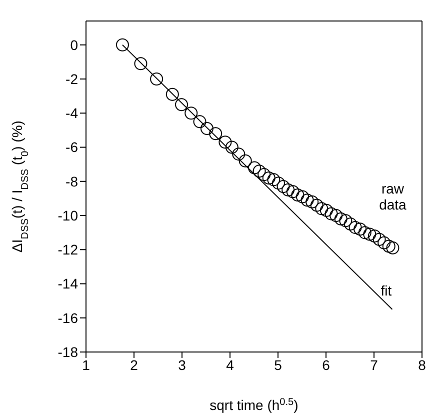  What do you see at coordinates (374, 364) in the screenshot?
I see `x-tick-label: 7` at bounding box center [374, 364].